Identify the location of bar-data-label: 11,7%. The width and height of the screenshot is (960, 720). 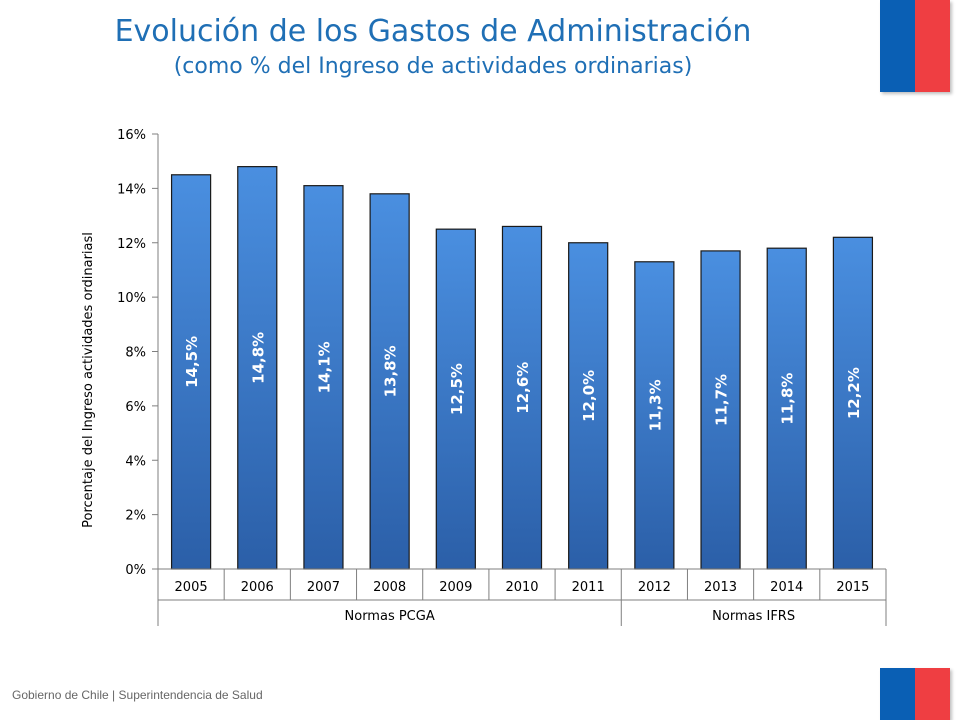
(722, 400).